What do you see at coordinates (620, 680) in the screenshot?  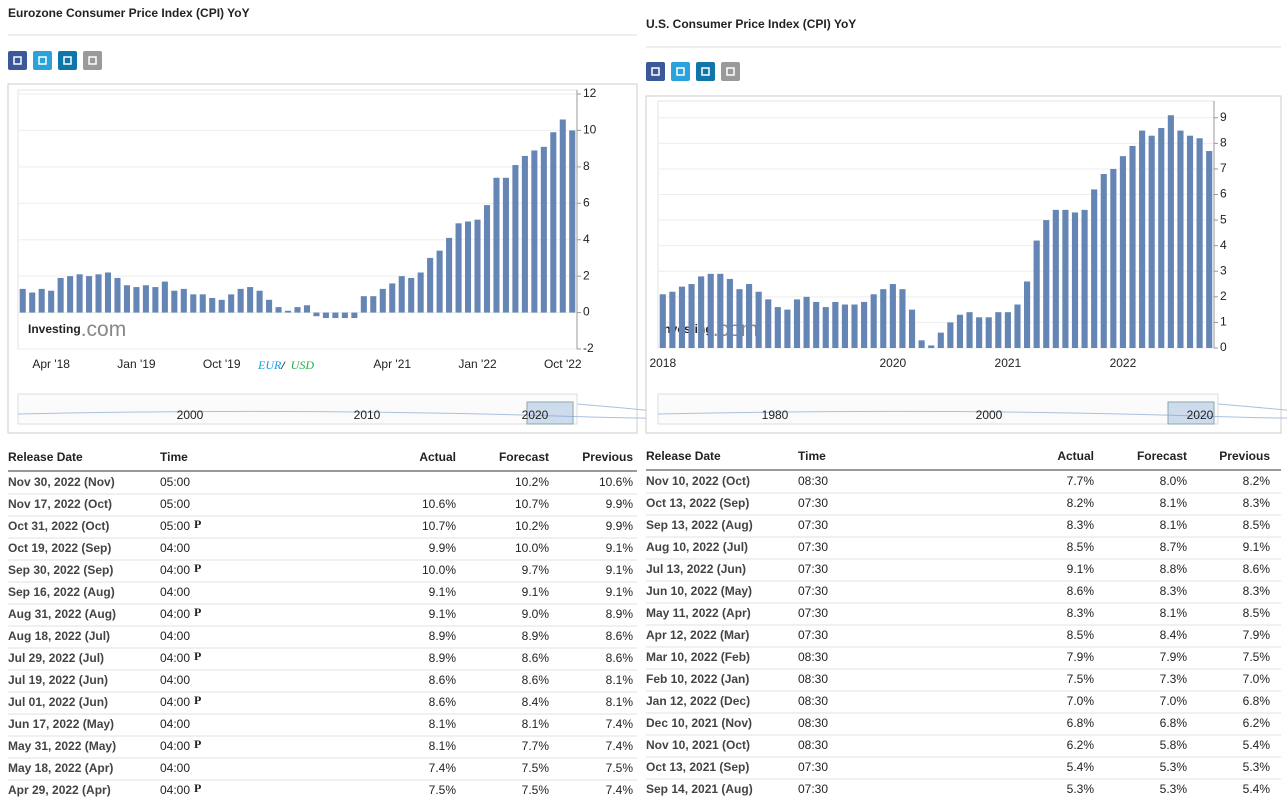 I see `cell-previous: 8.1%` at bounding box center [620, 680].